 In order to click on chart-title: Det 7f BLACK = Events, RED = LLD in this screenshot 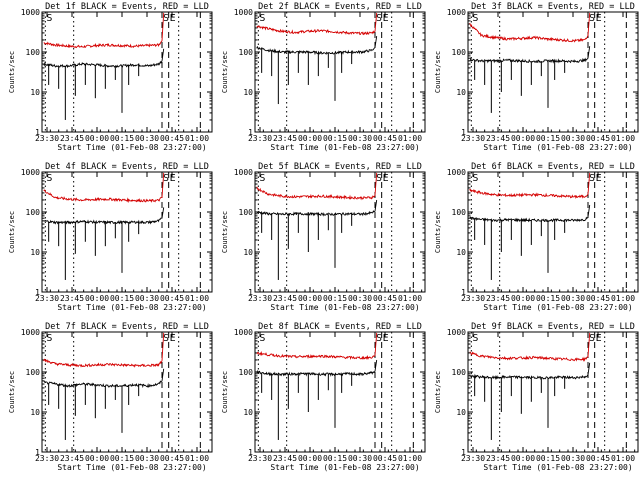, I will do `click(127, 327)`.